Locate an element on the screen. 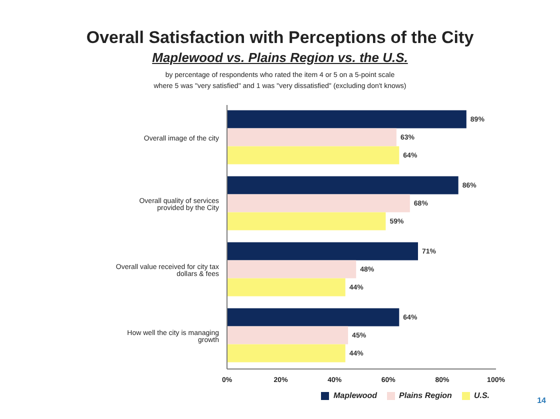 The image size is (560, 419). chart-subtitle: Maplewood vs. Plains Region vs. the U.S. is located at coordinates (280, 57).